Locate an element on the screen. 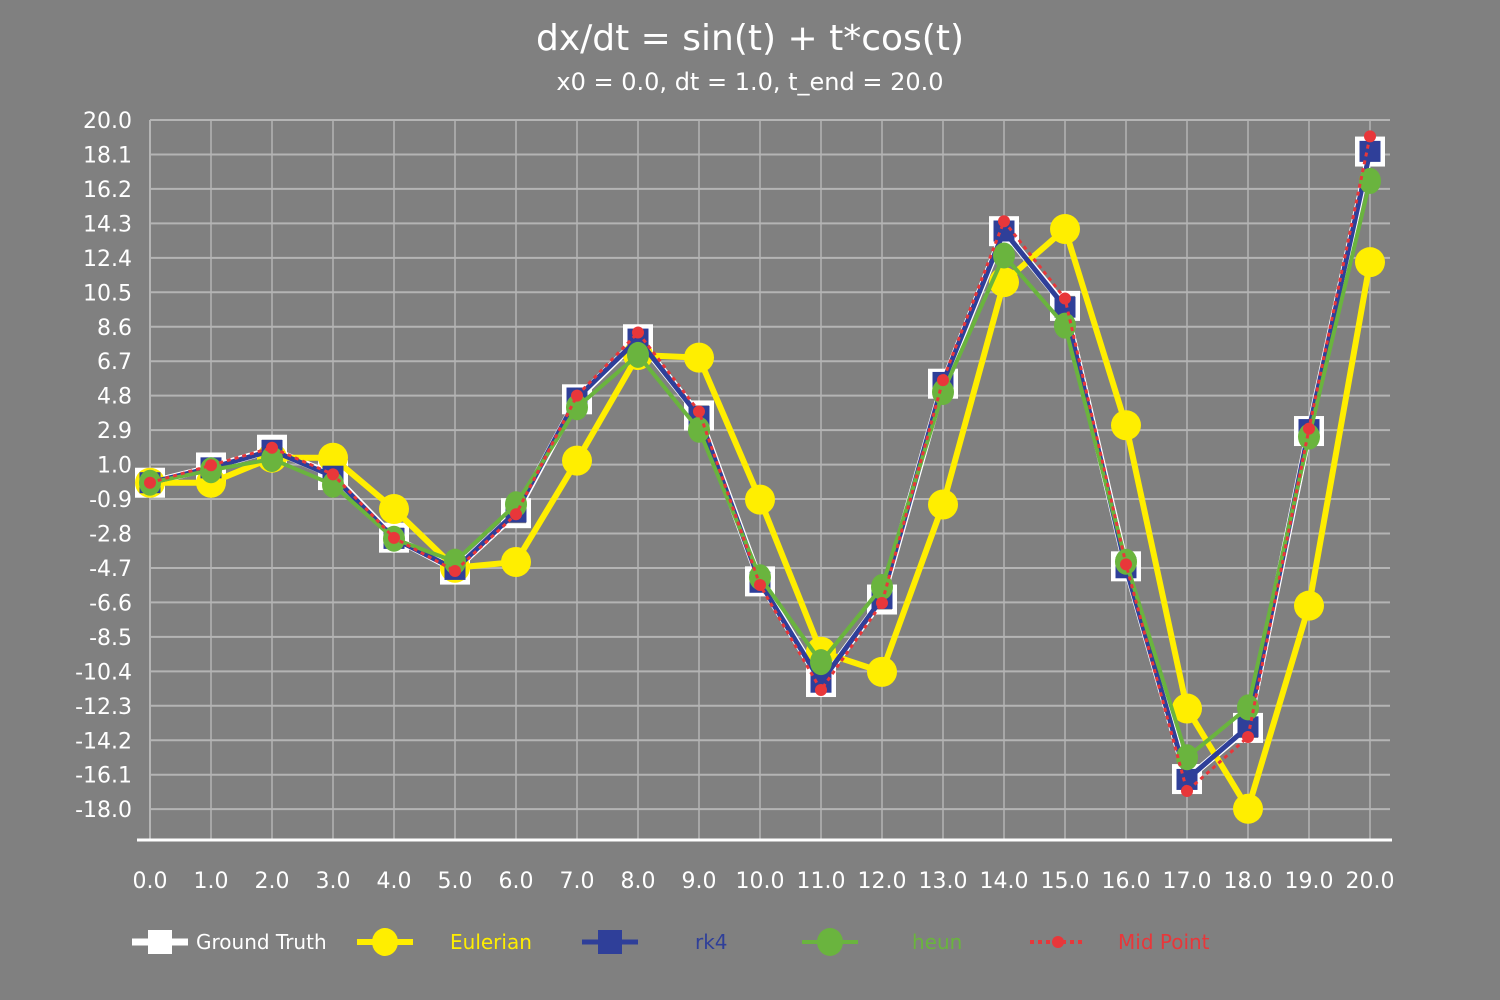  legend-label: Eulerian is located at coordinates (491, 942).